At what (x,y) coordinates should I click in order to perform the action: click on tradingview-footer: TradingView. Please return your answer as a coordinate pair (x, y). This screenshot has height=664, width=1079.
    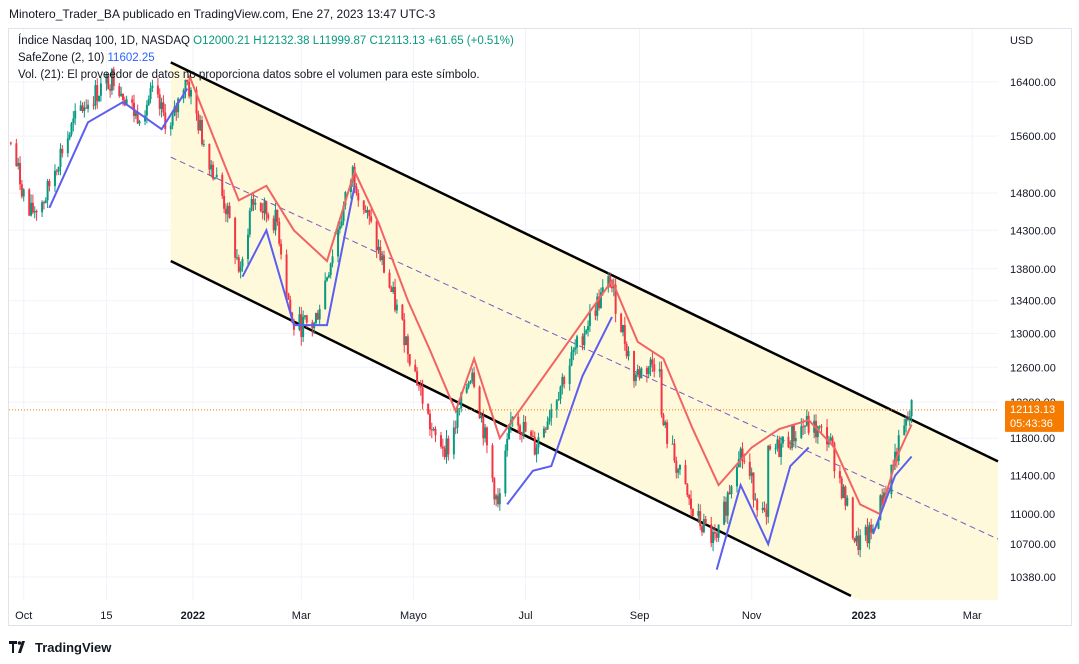
    Looking at the image, I should click on (60, 647).